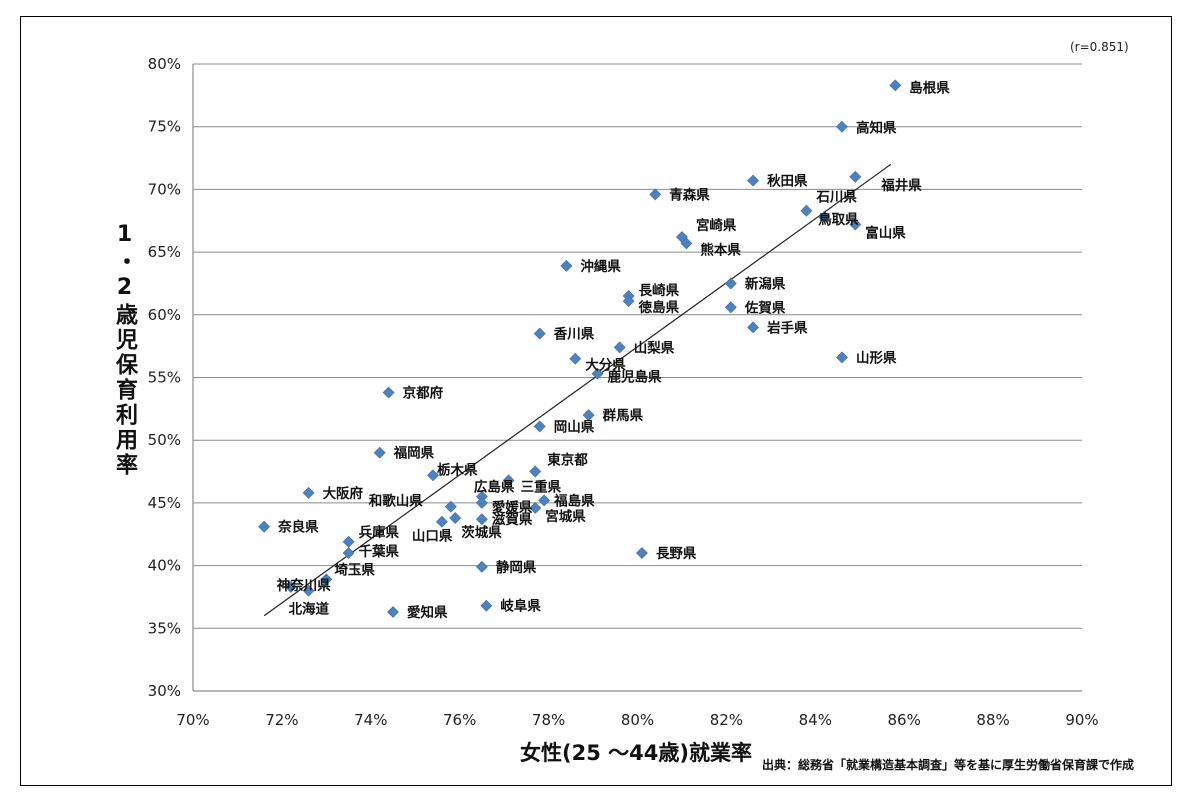 This screenshot has width=1200, height=800. What do you see at coordinates (396, 501) in the screenshot?
I see `point-label: 和歌山県` at bounding box center [396, 501].